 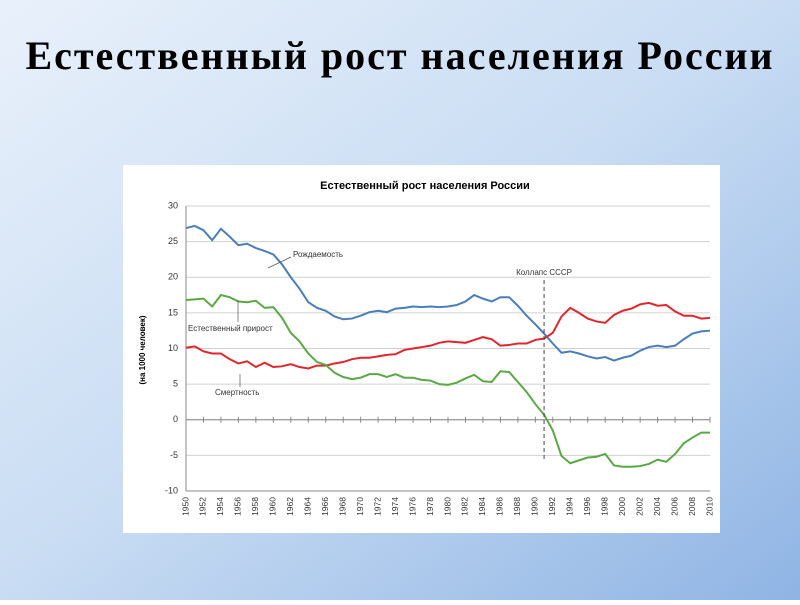 What do you see at coordinates (175, 384) in the screenshot?
I see `y-tick-label: 5` at bounding box center [175, 384].